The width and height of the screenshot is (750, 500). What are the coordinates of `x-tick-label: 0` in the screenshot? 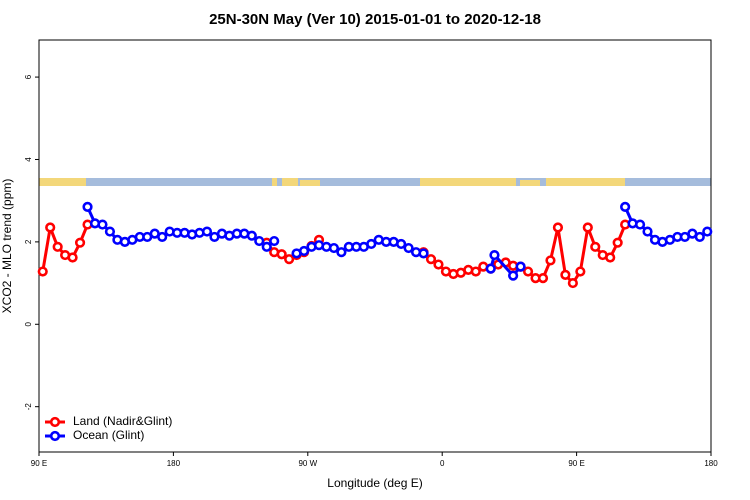 It's located at (442, 463).